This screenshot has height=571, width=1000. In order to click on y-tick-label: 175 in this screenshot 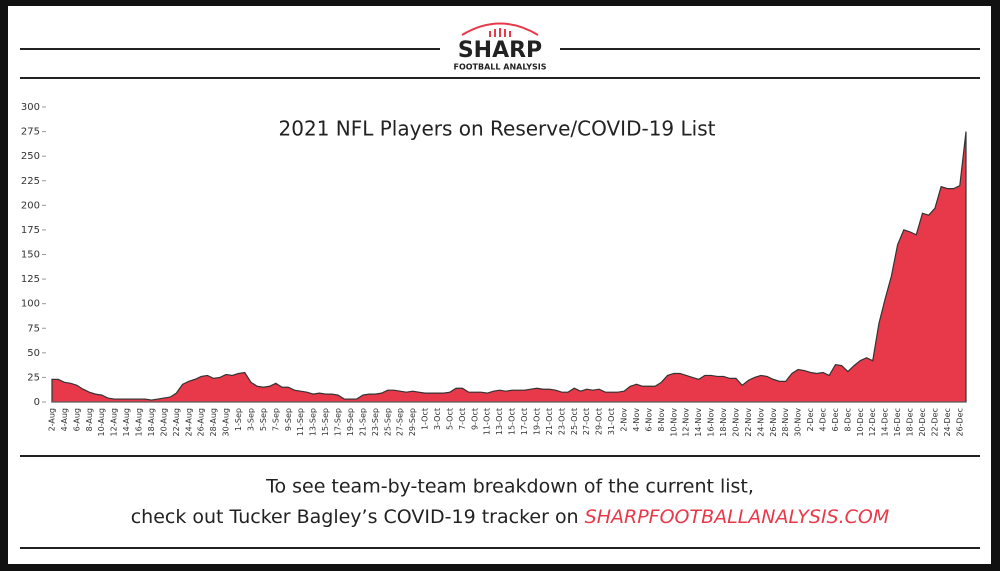, I will do `click(30, 230)`.